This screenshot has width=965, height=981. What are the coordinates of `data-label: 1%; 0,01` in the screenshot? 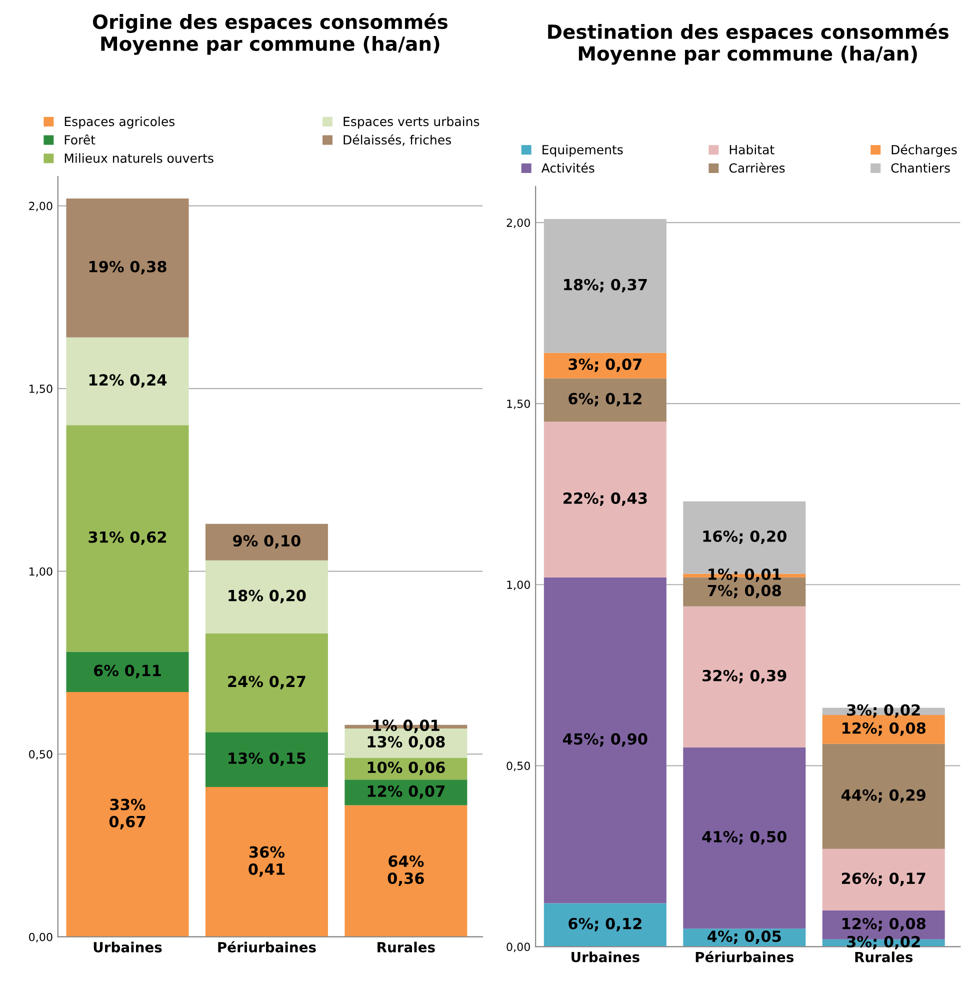 It's located at (744, 575).